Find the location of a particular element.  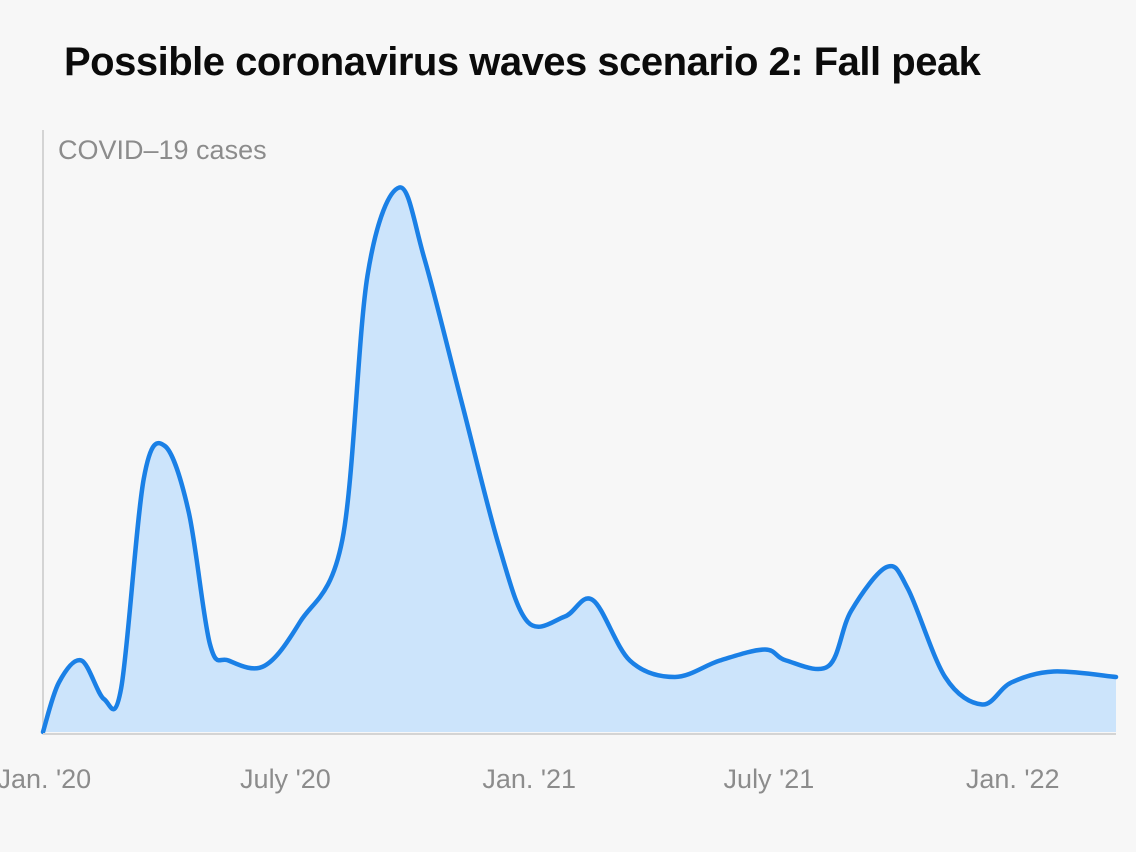

x-tick-label: July '21 is located at coordinates (769, 779).